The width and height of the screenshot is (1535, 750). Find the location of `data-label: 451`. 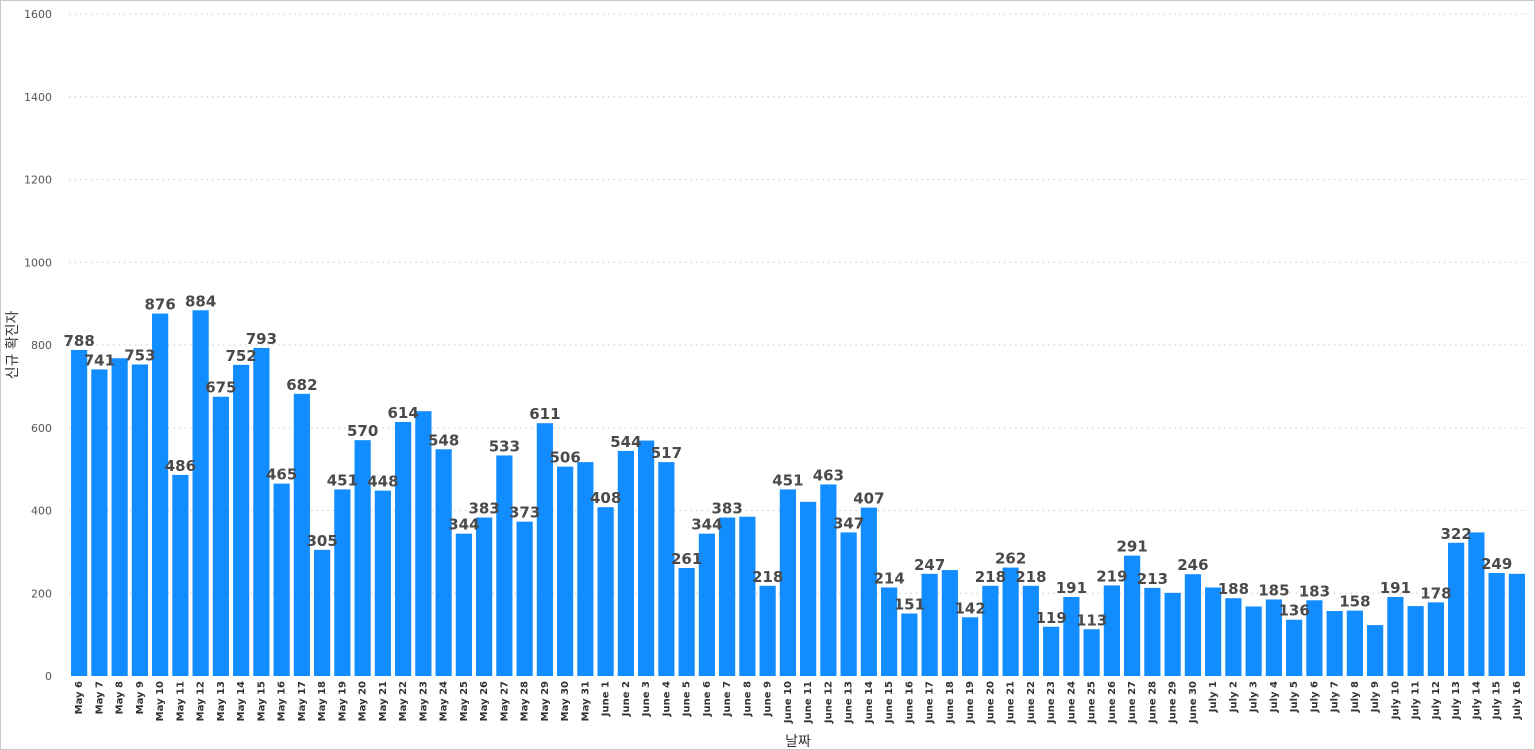

data-label: 451 is located at coordinates (787, 480).